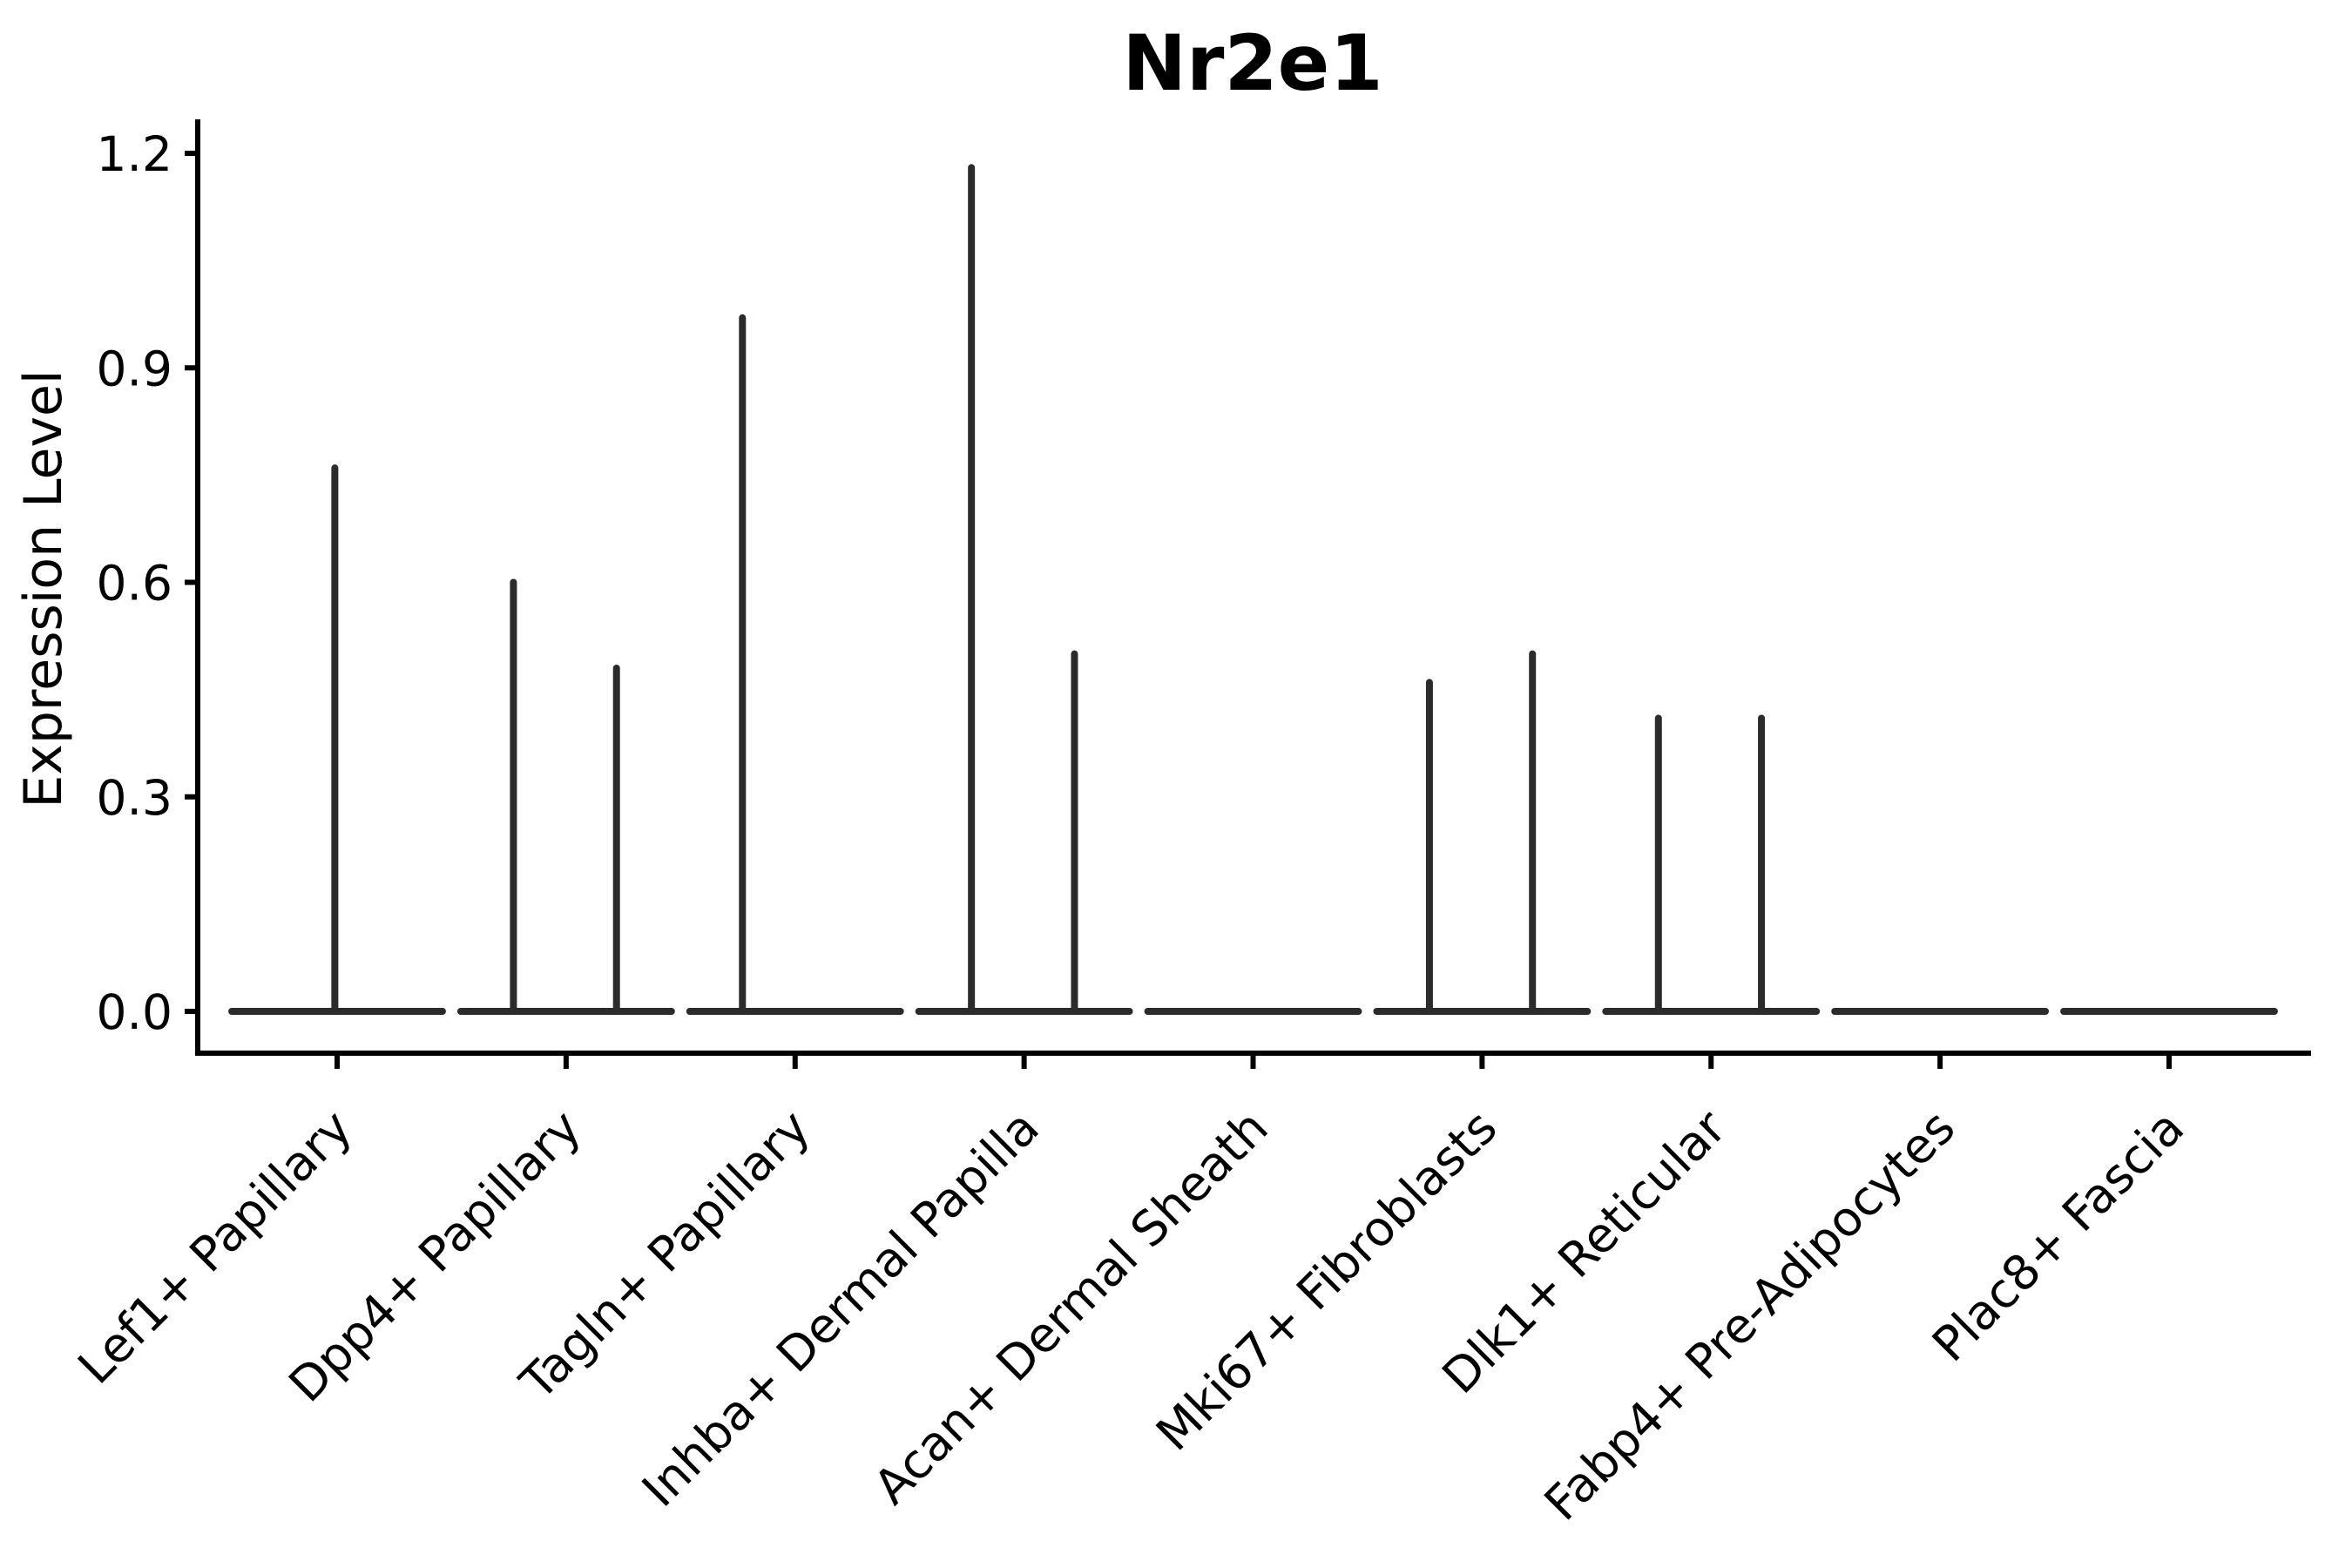  I want to click on y-tick-label: 0.9, so click(134, 368).